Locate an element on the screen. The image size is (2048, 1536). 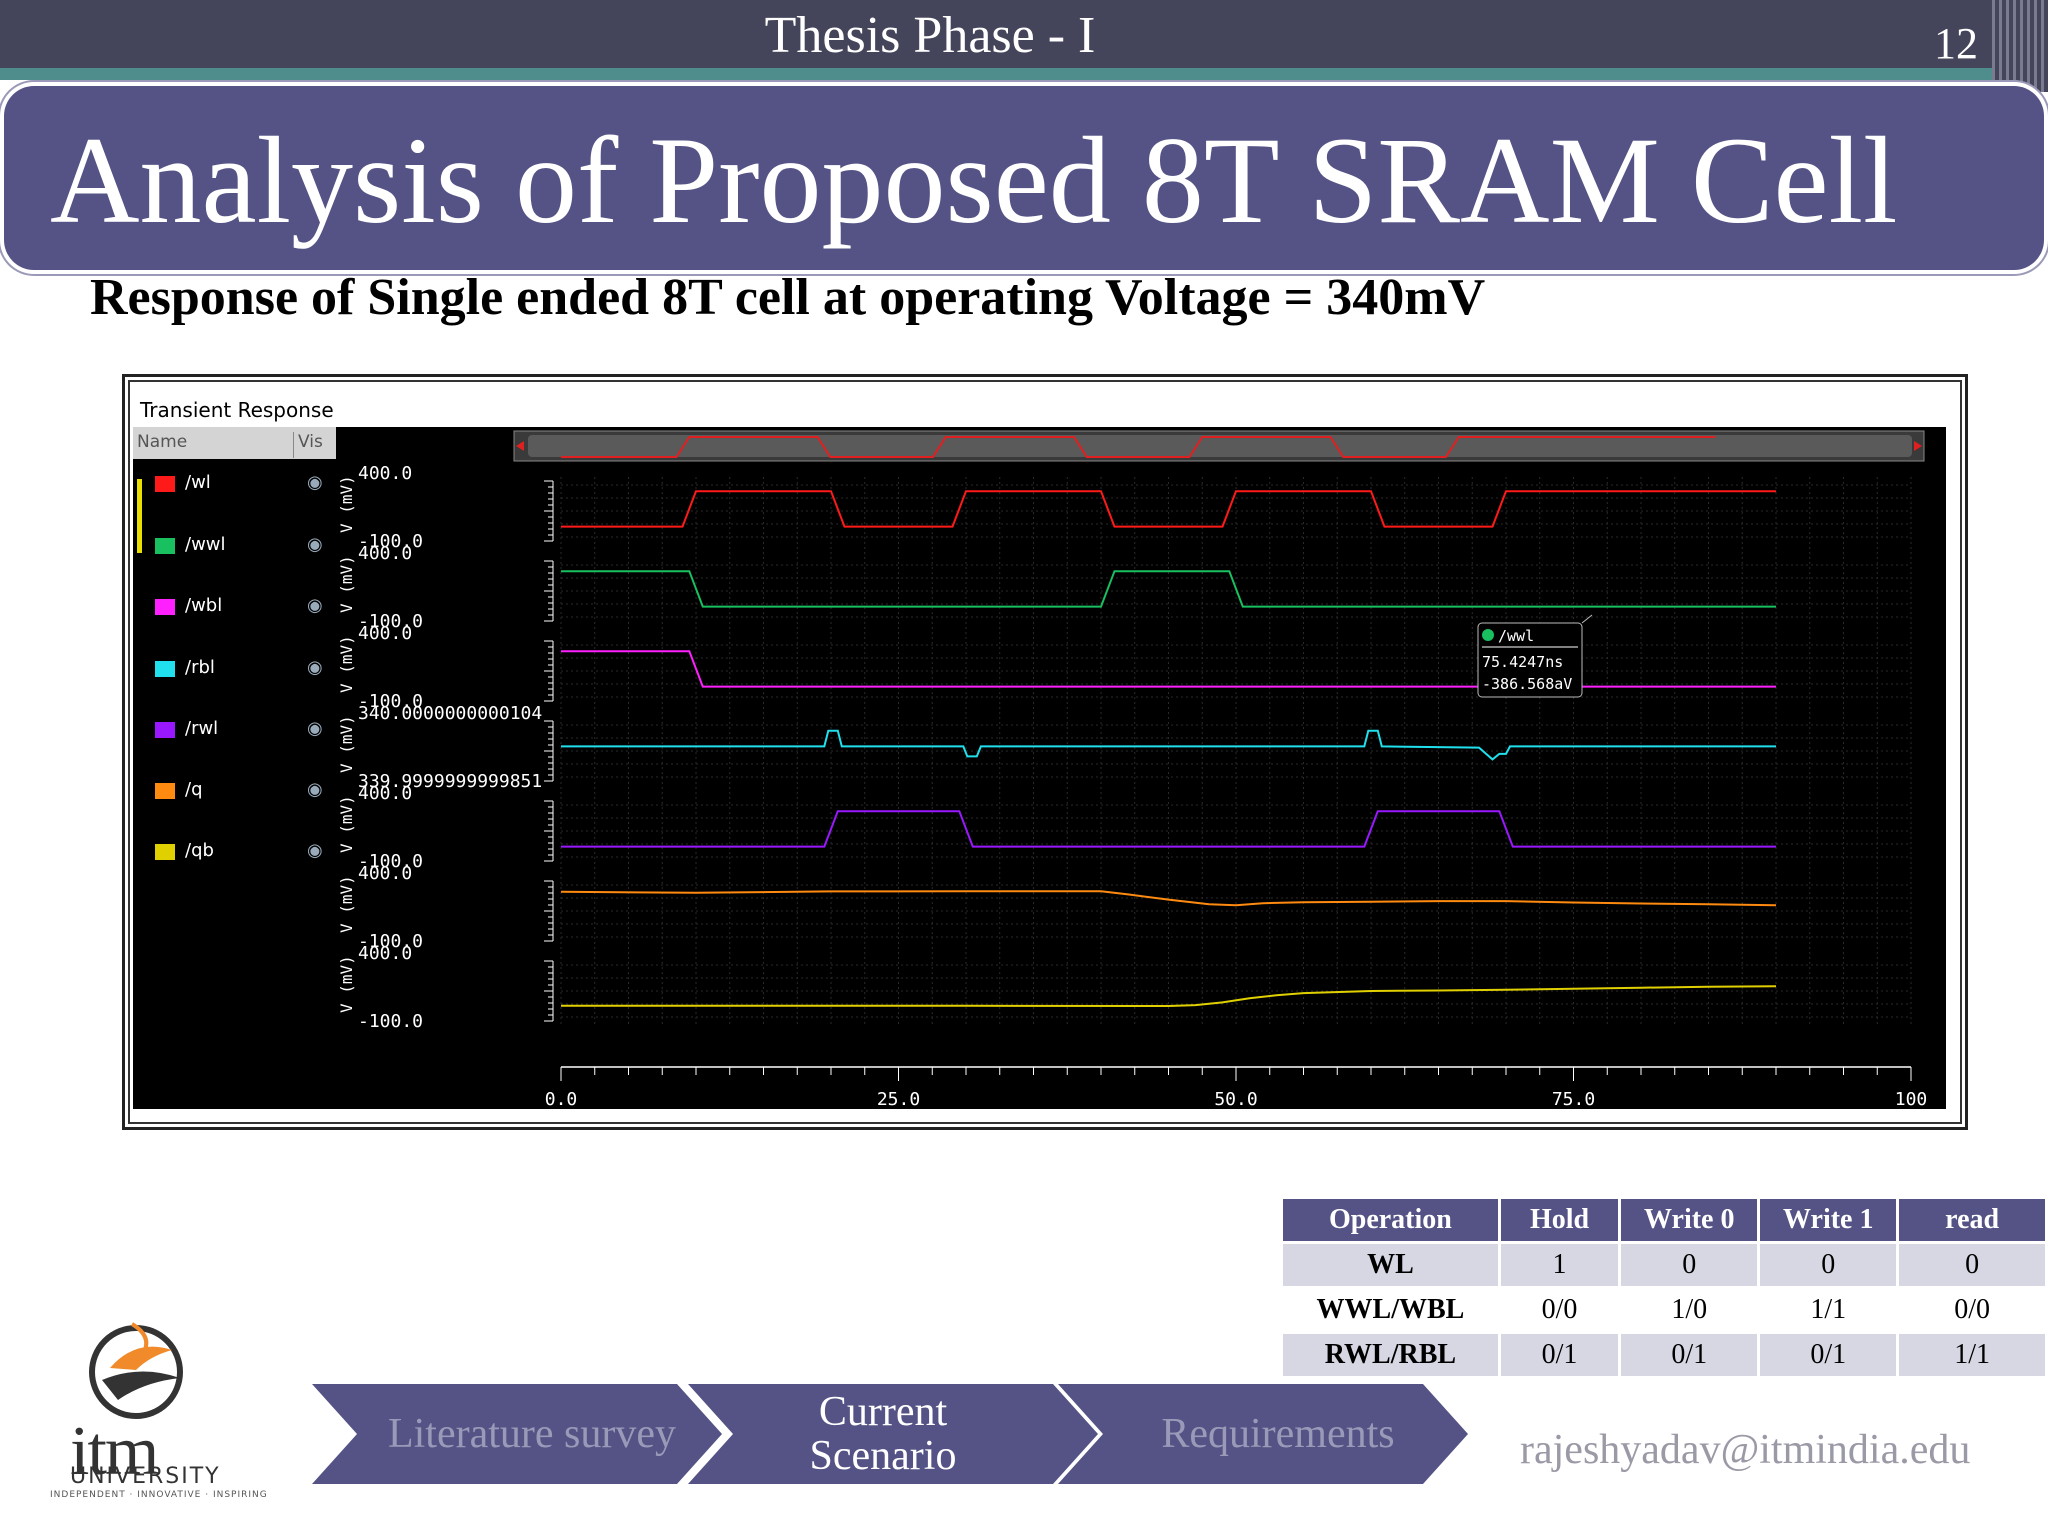
overview-trace is located at coordinates (1138, 447).